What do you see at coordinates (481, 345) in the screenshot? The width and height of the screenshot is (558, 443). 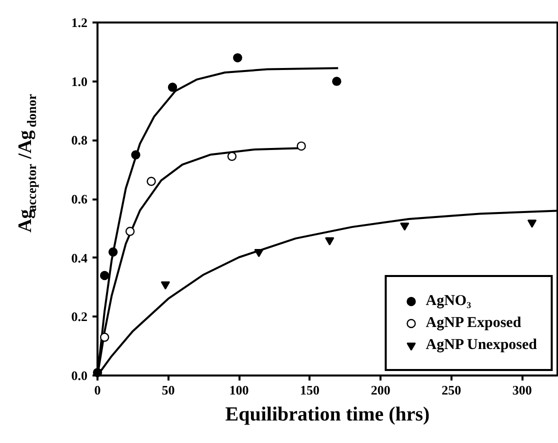 I see `legend-label: AgNP Unexposed` at bounding box center [481, 345].